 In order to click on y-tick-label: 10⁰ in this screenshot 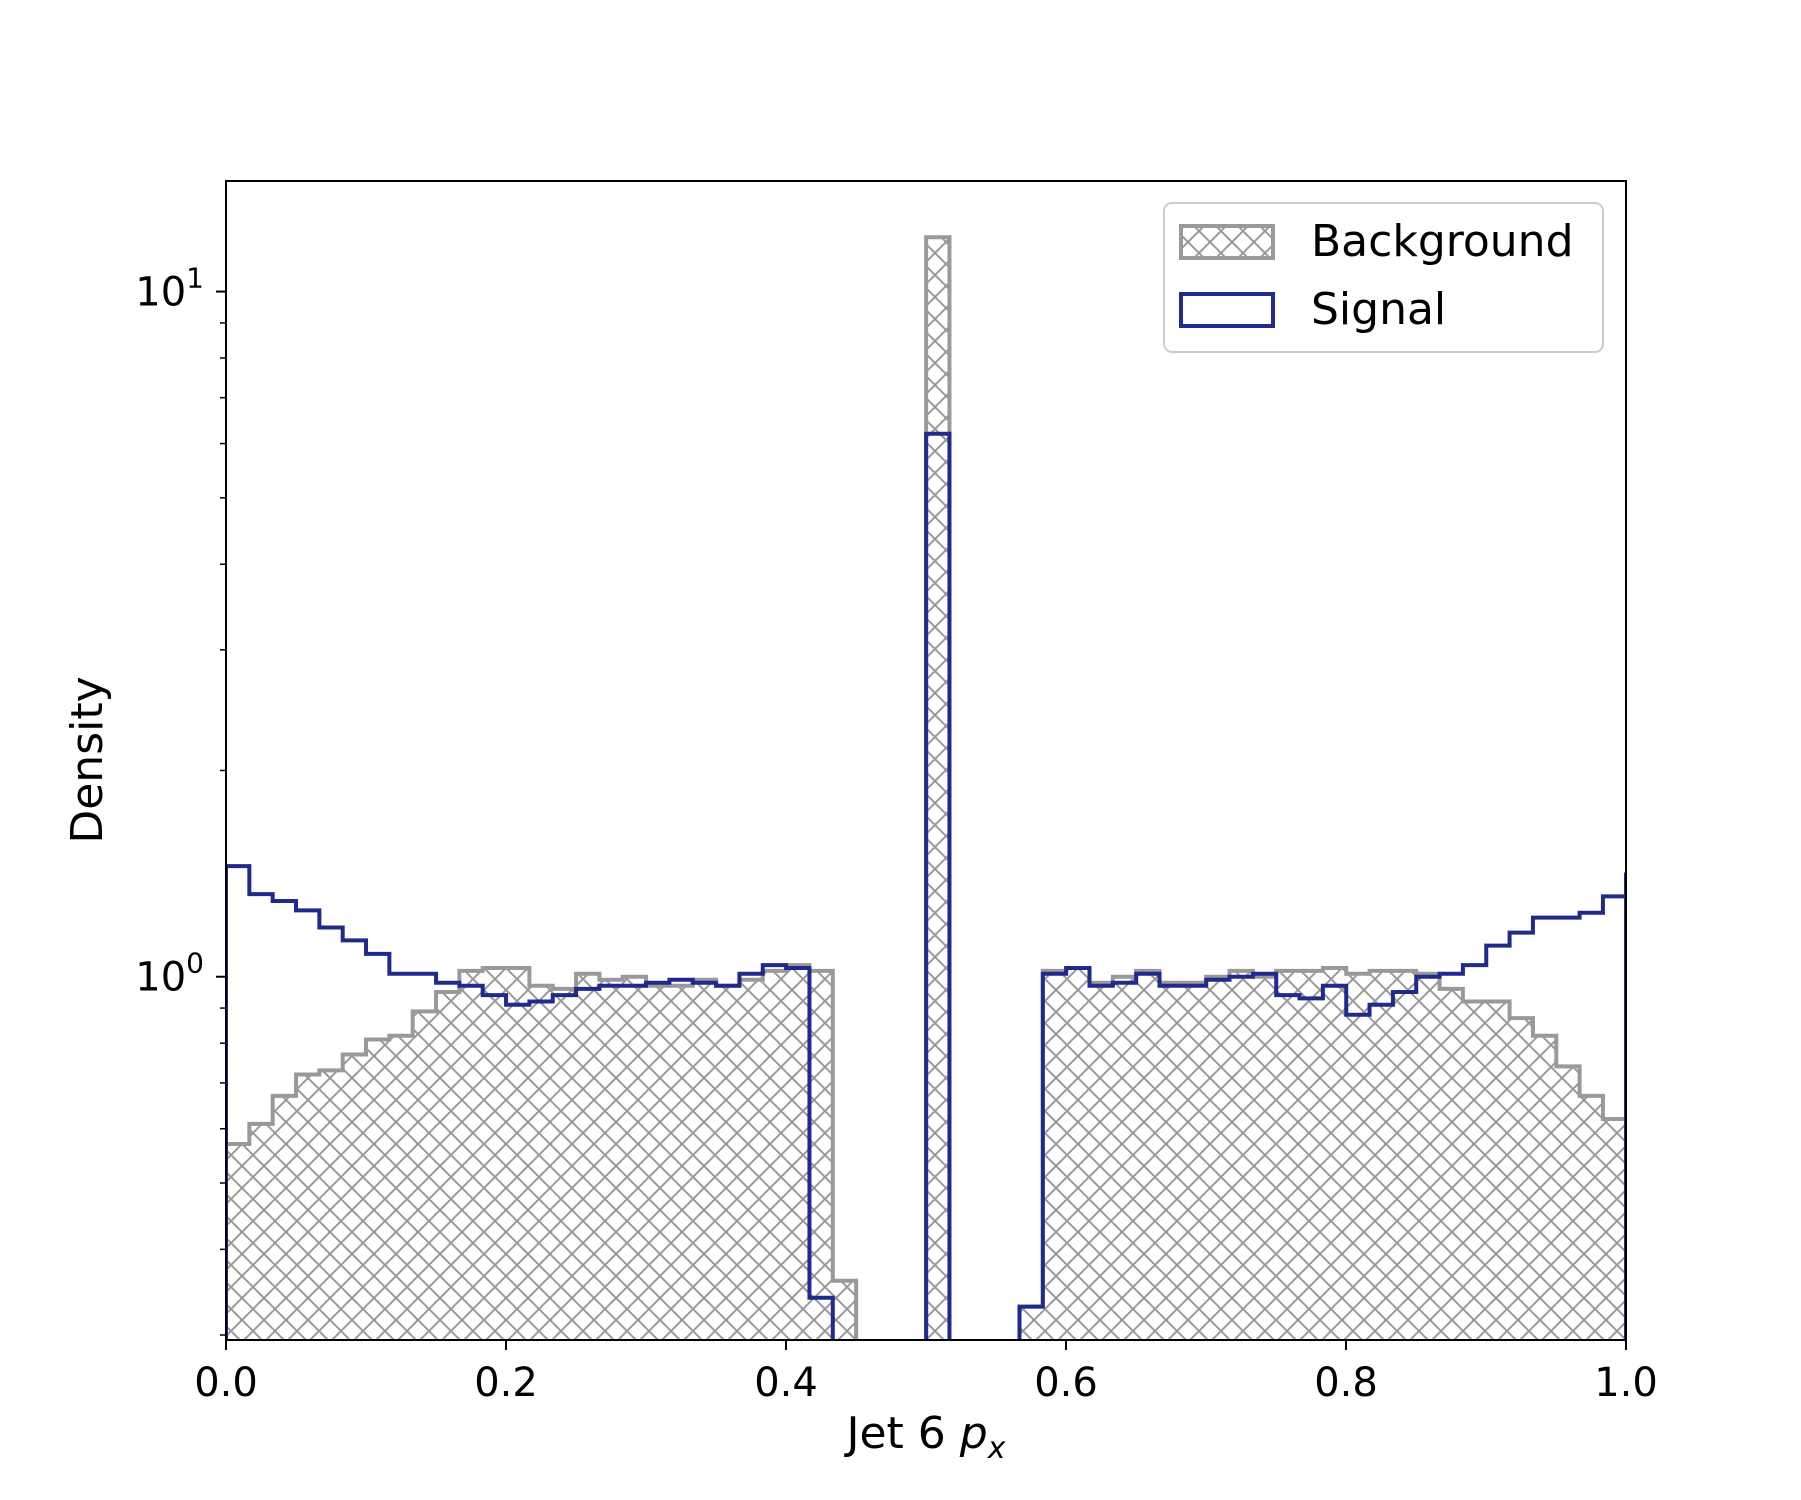, I will do `click(169, 974)`.